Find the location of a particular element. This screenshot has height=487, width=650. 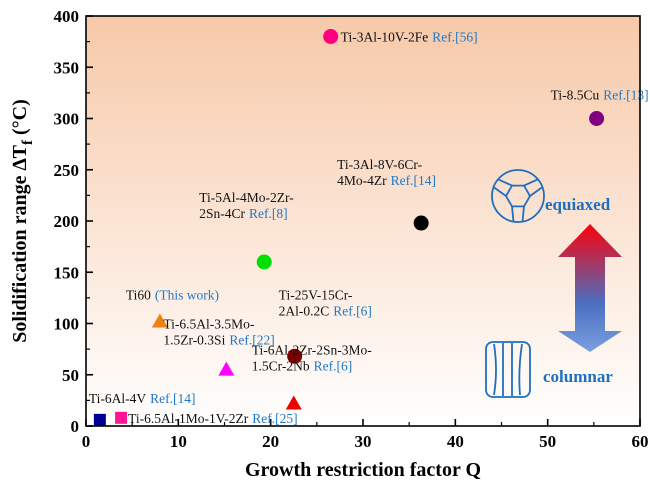

y-tick-label: 50 is located at coordinates (70, 375).